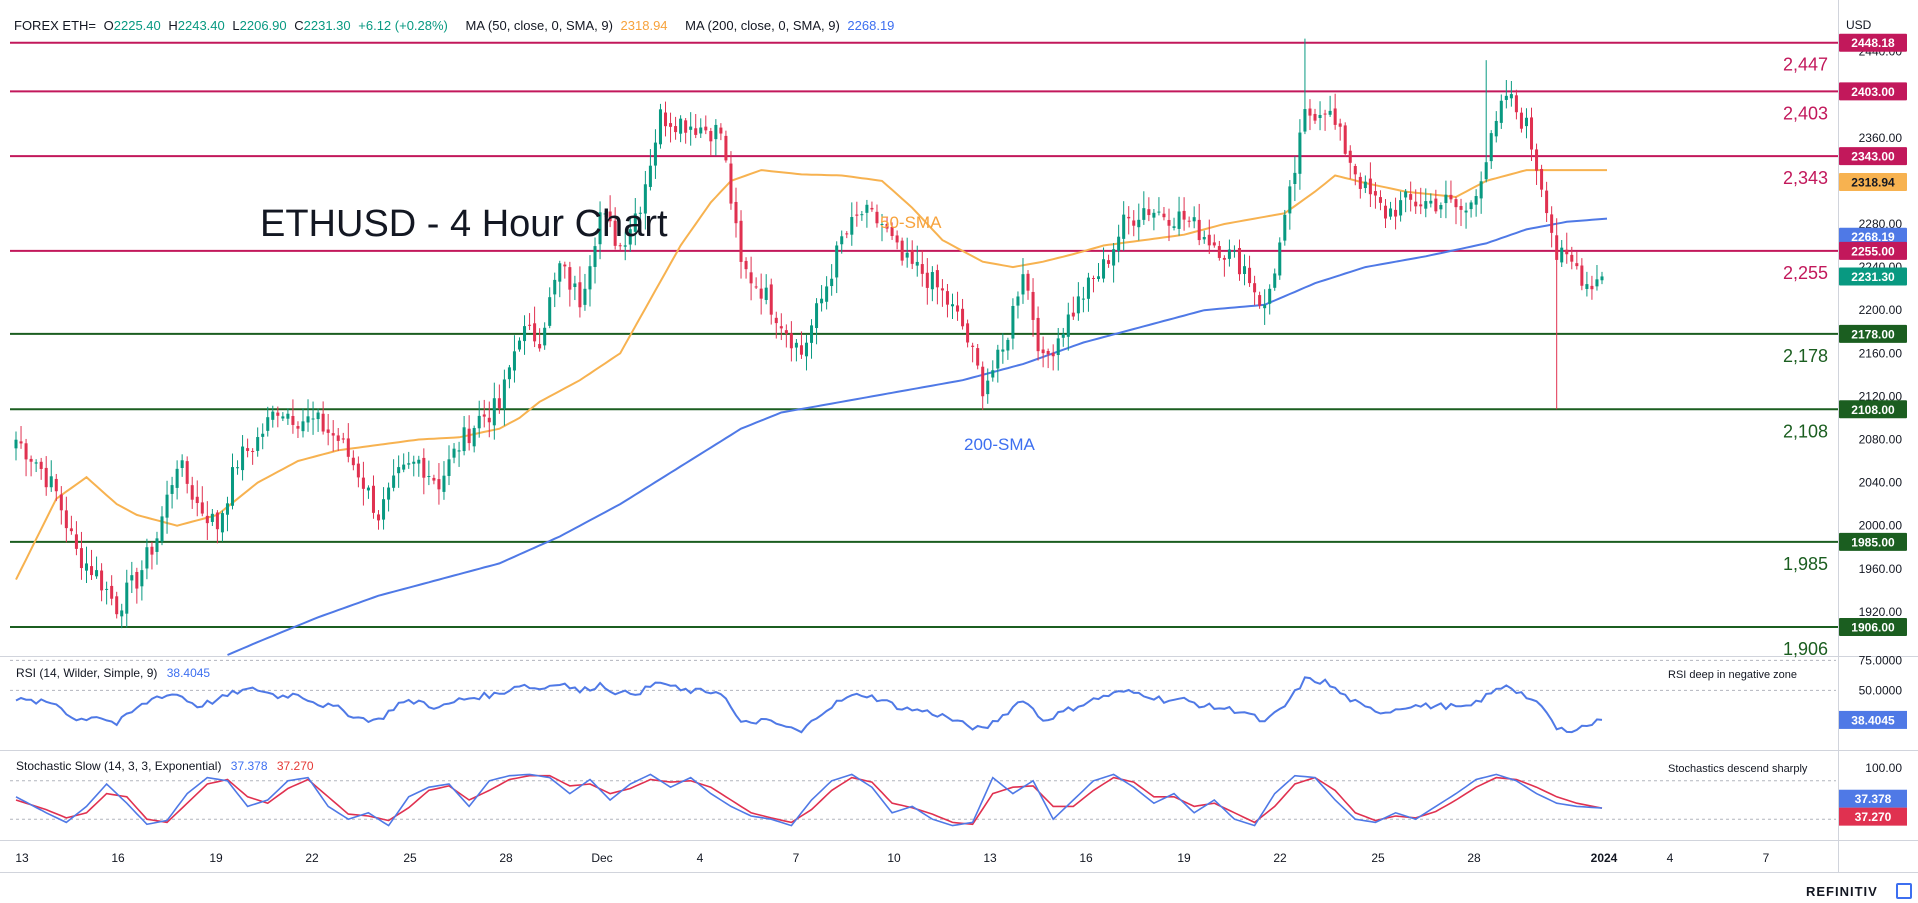 The height and width of the screenshot is (903, 1918). Describe the element at coordinates (137, 25) in the screenshot. I see `open-value: 2225.40` at that location.